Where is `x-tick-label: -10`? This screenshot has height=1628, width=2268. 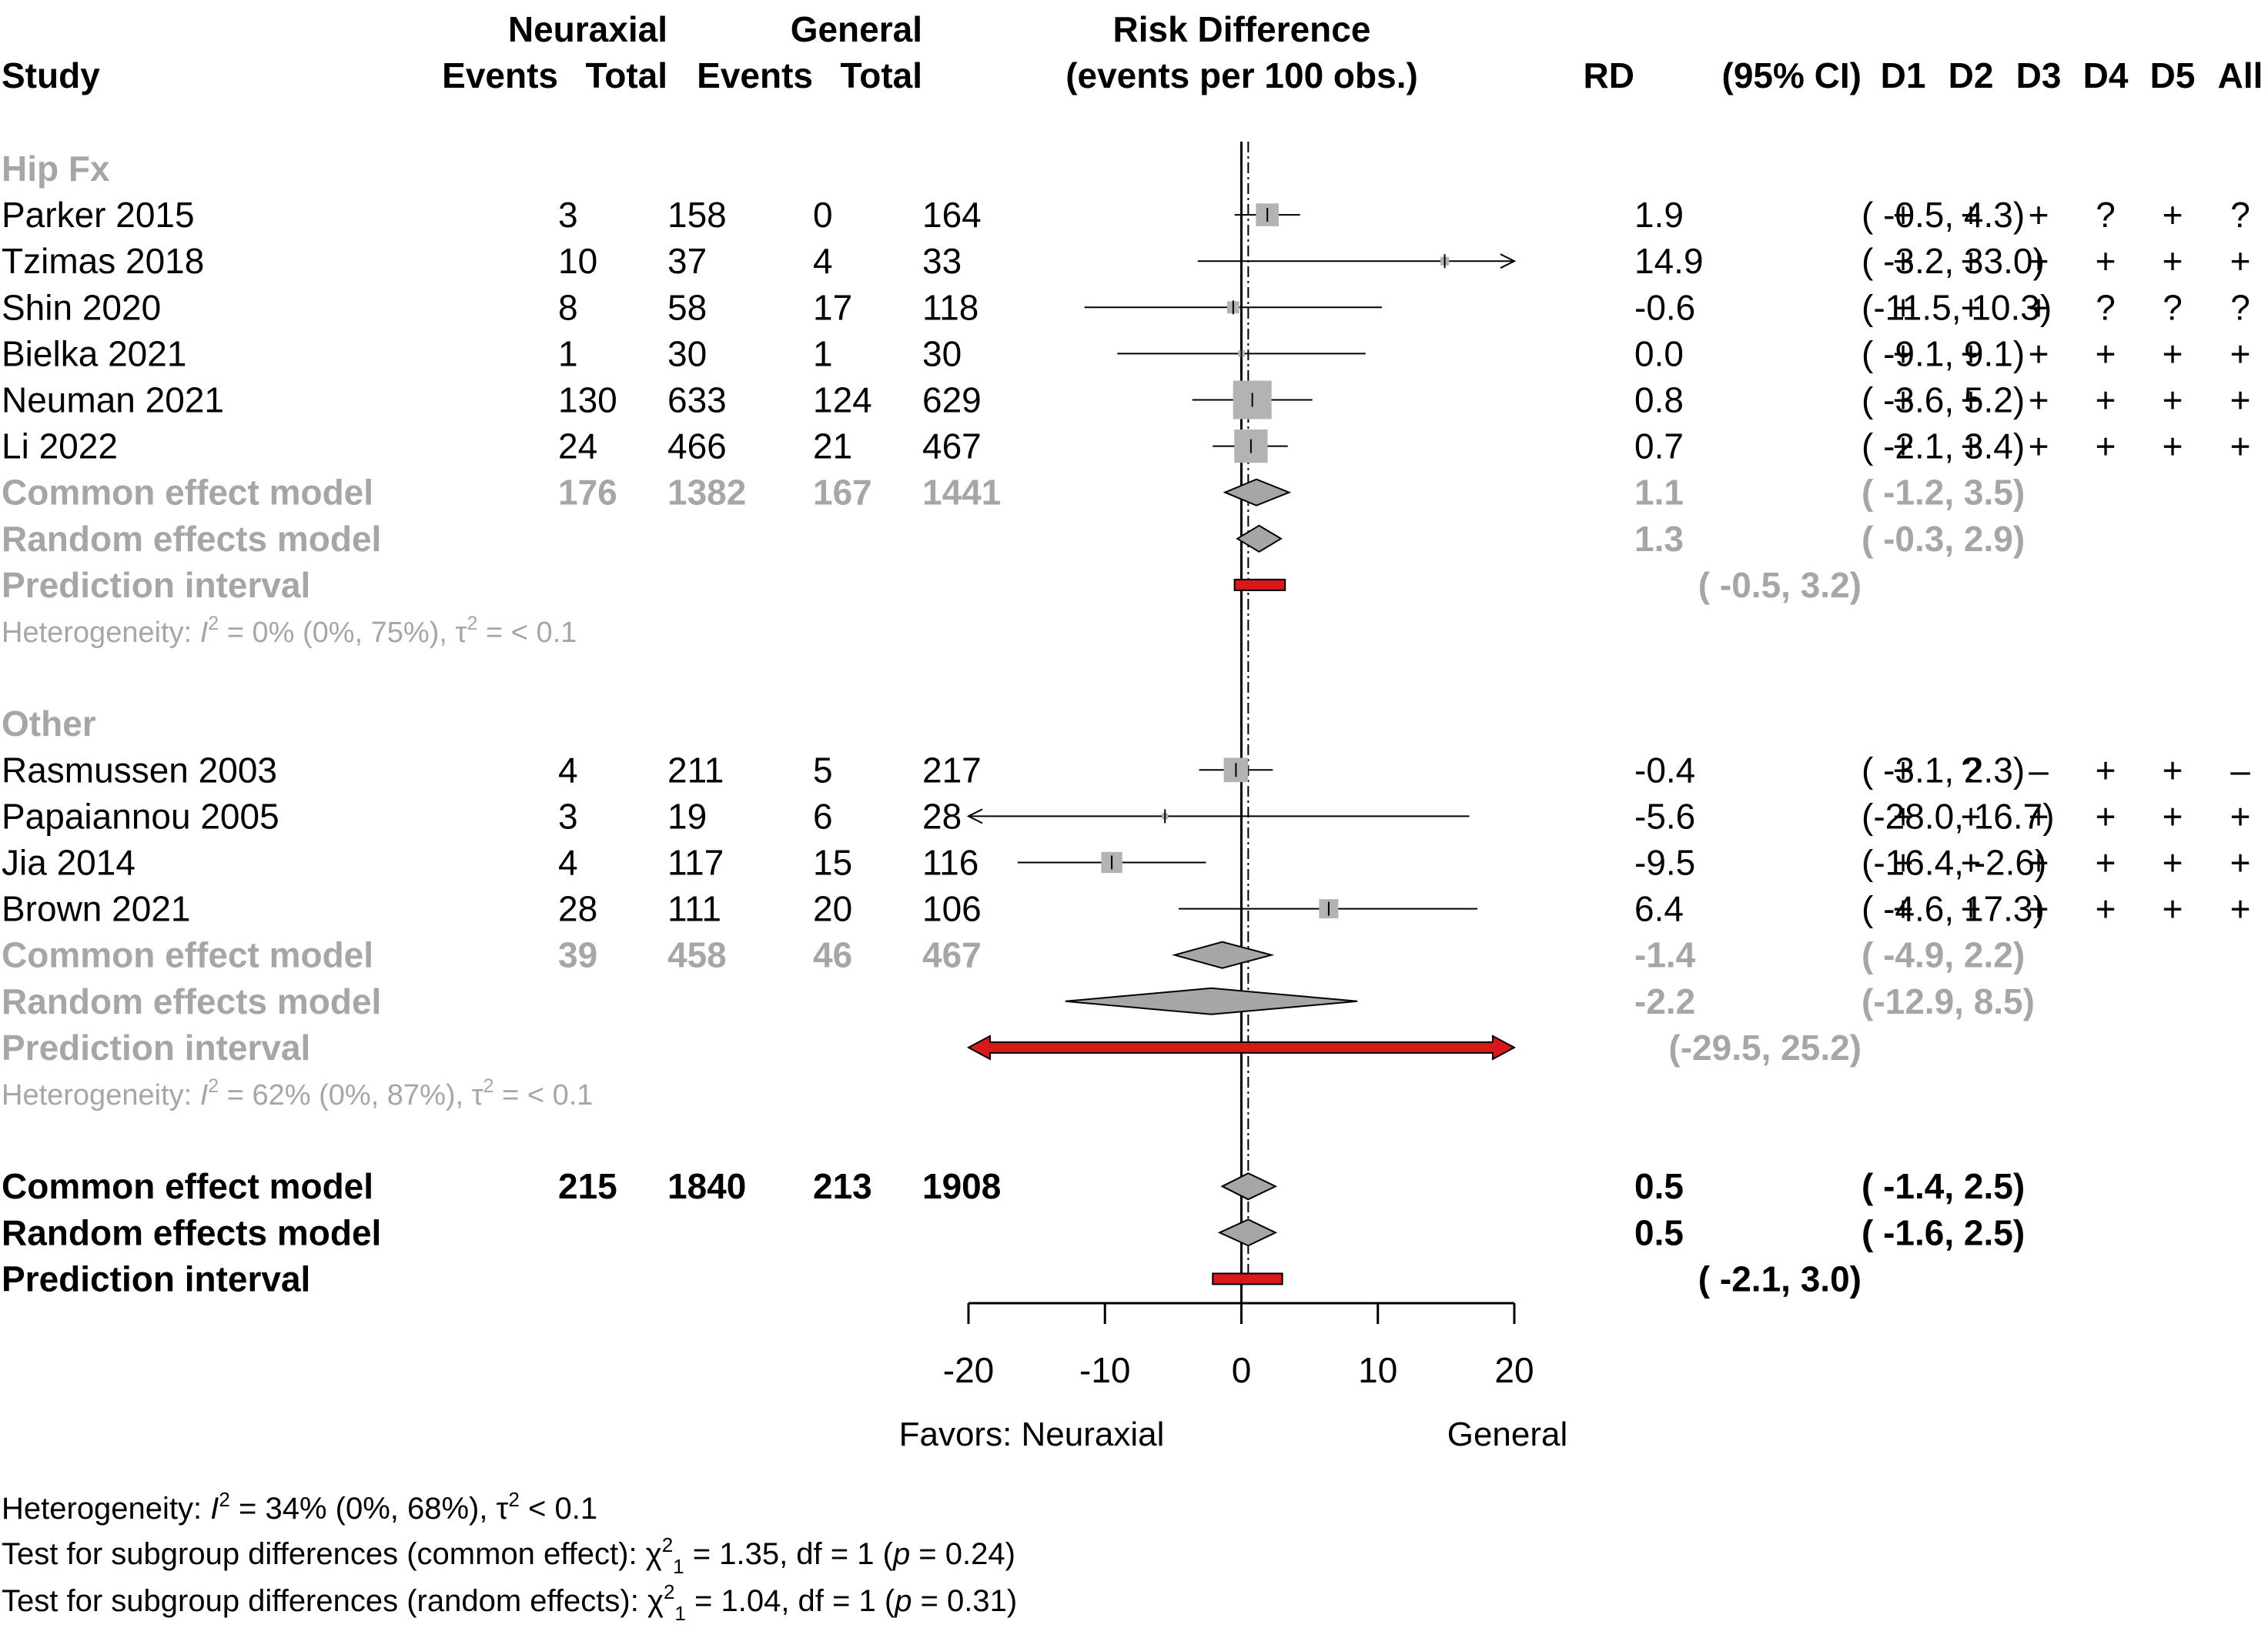
x-tick-label: -10 is located at coordinates (1104, 1370).